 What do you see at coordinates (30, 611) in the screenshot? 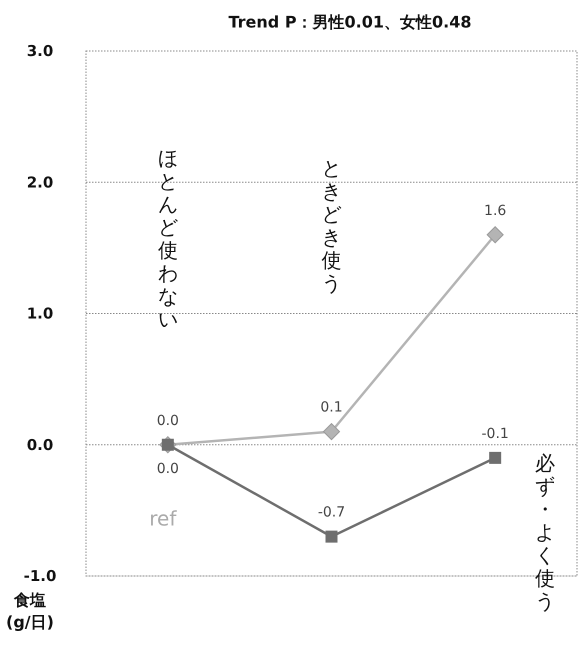
I see `y-axis-title: 食塩 (g/日)` at bounding box center [30, 611].